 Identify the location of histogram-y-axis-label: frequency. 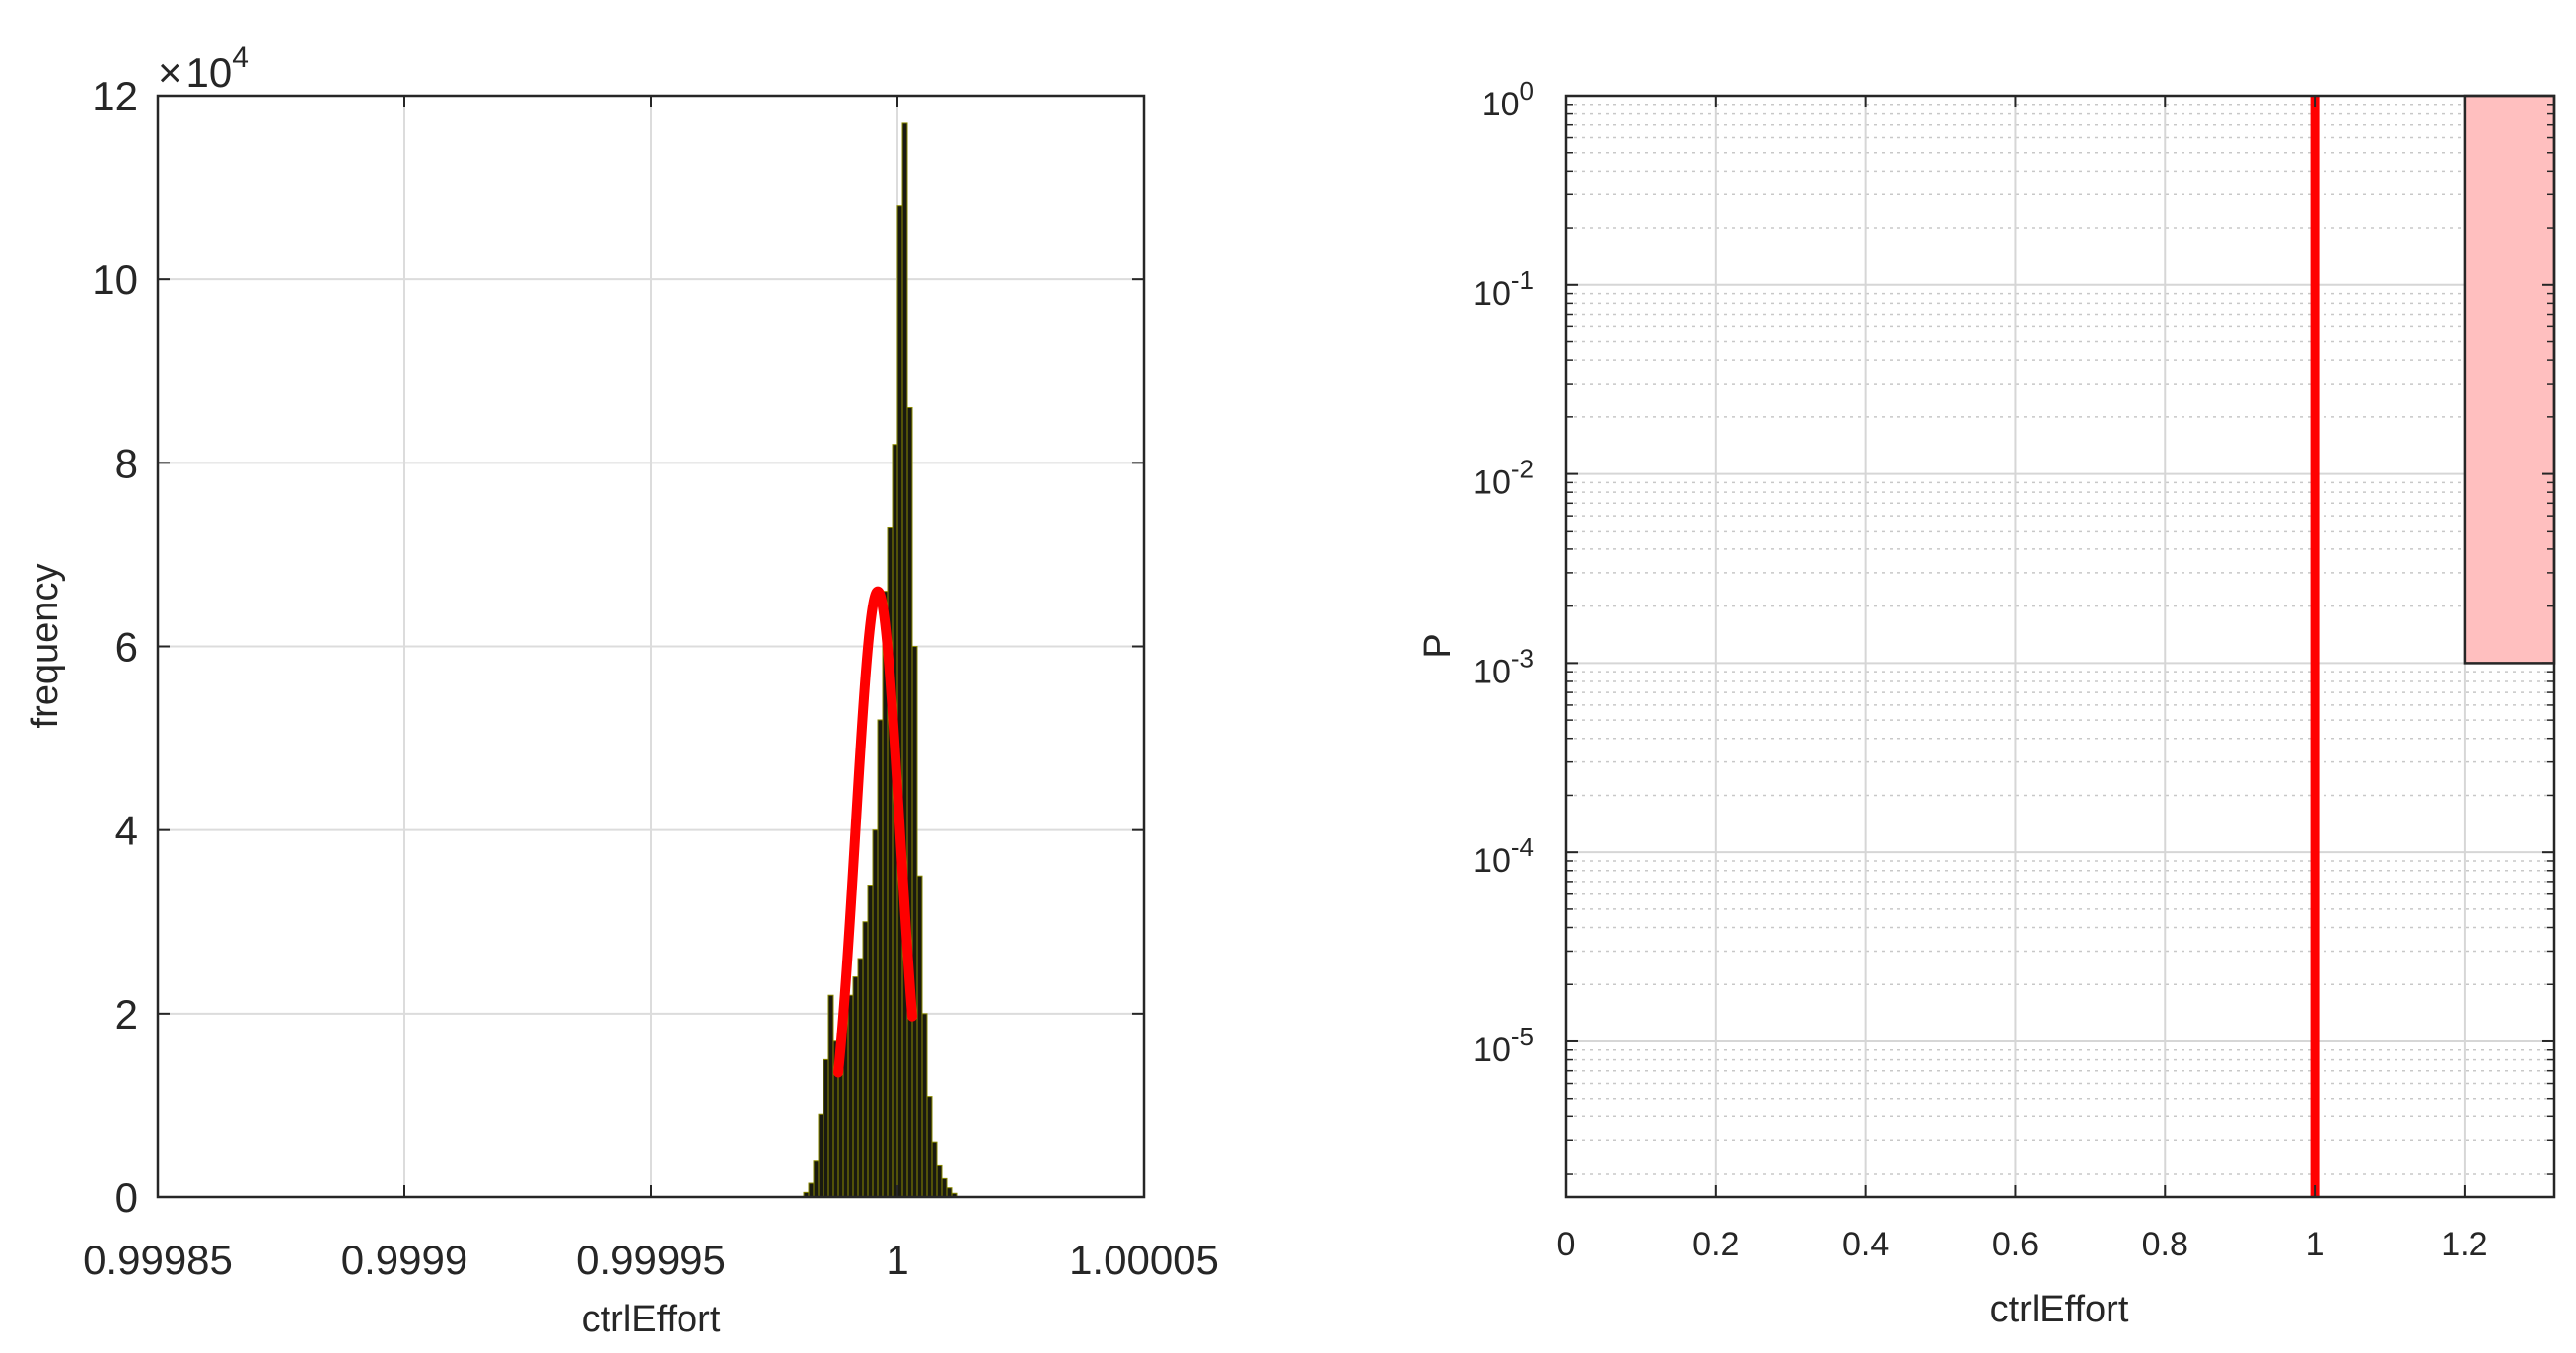
(45, 646).